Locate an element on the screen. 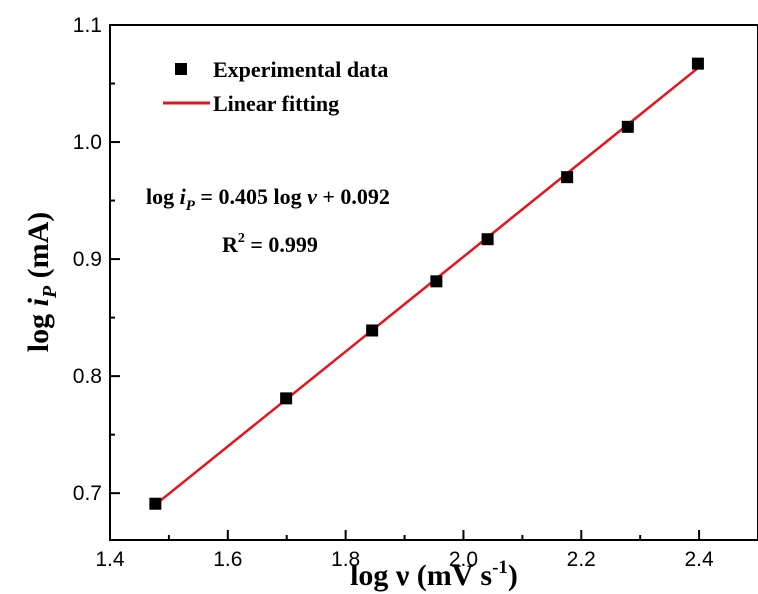 Image resolution: width=758 pixels, height=594 pixels. x-axis-title-sup: -1 is located at coordinates (500, 567).